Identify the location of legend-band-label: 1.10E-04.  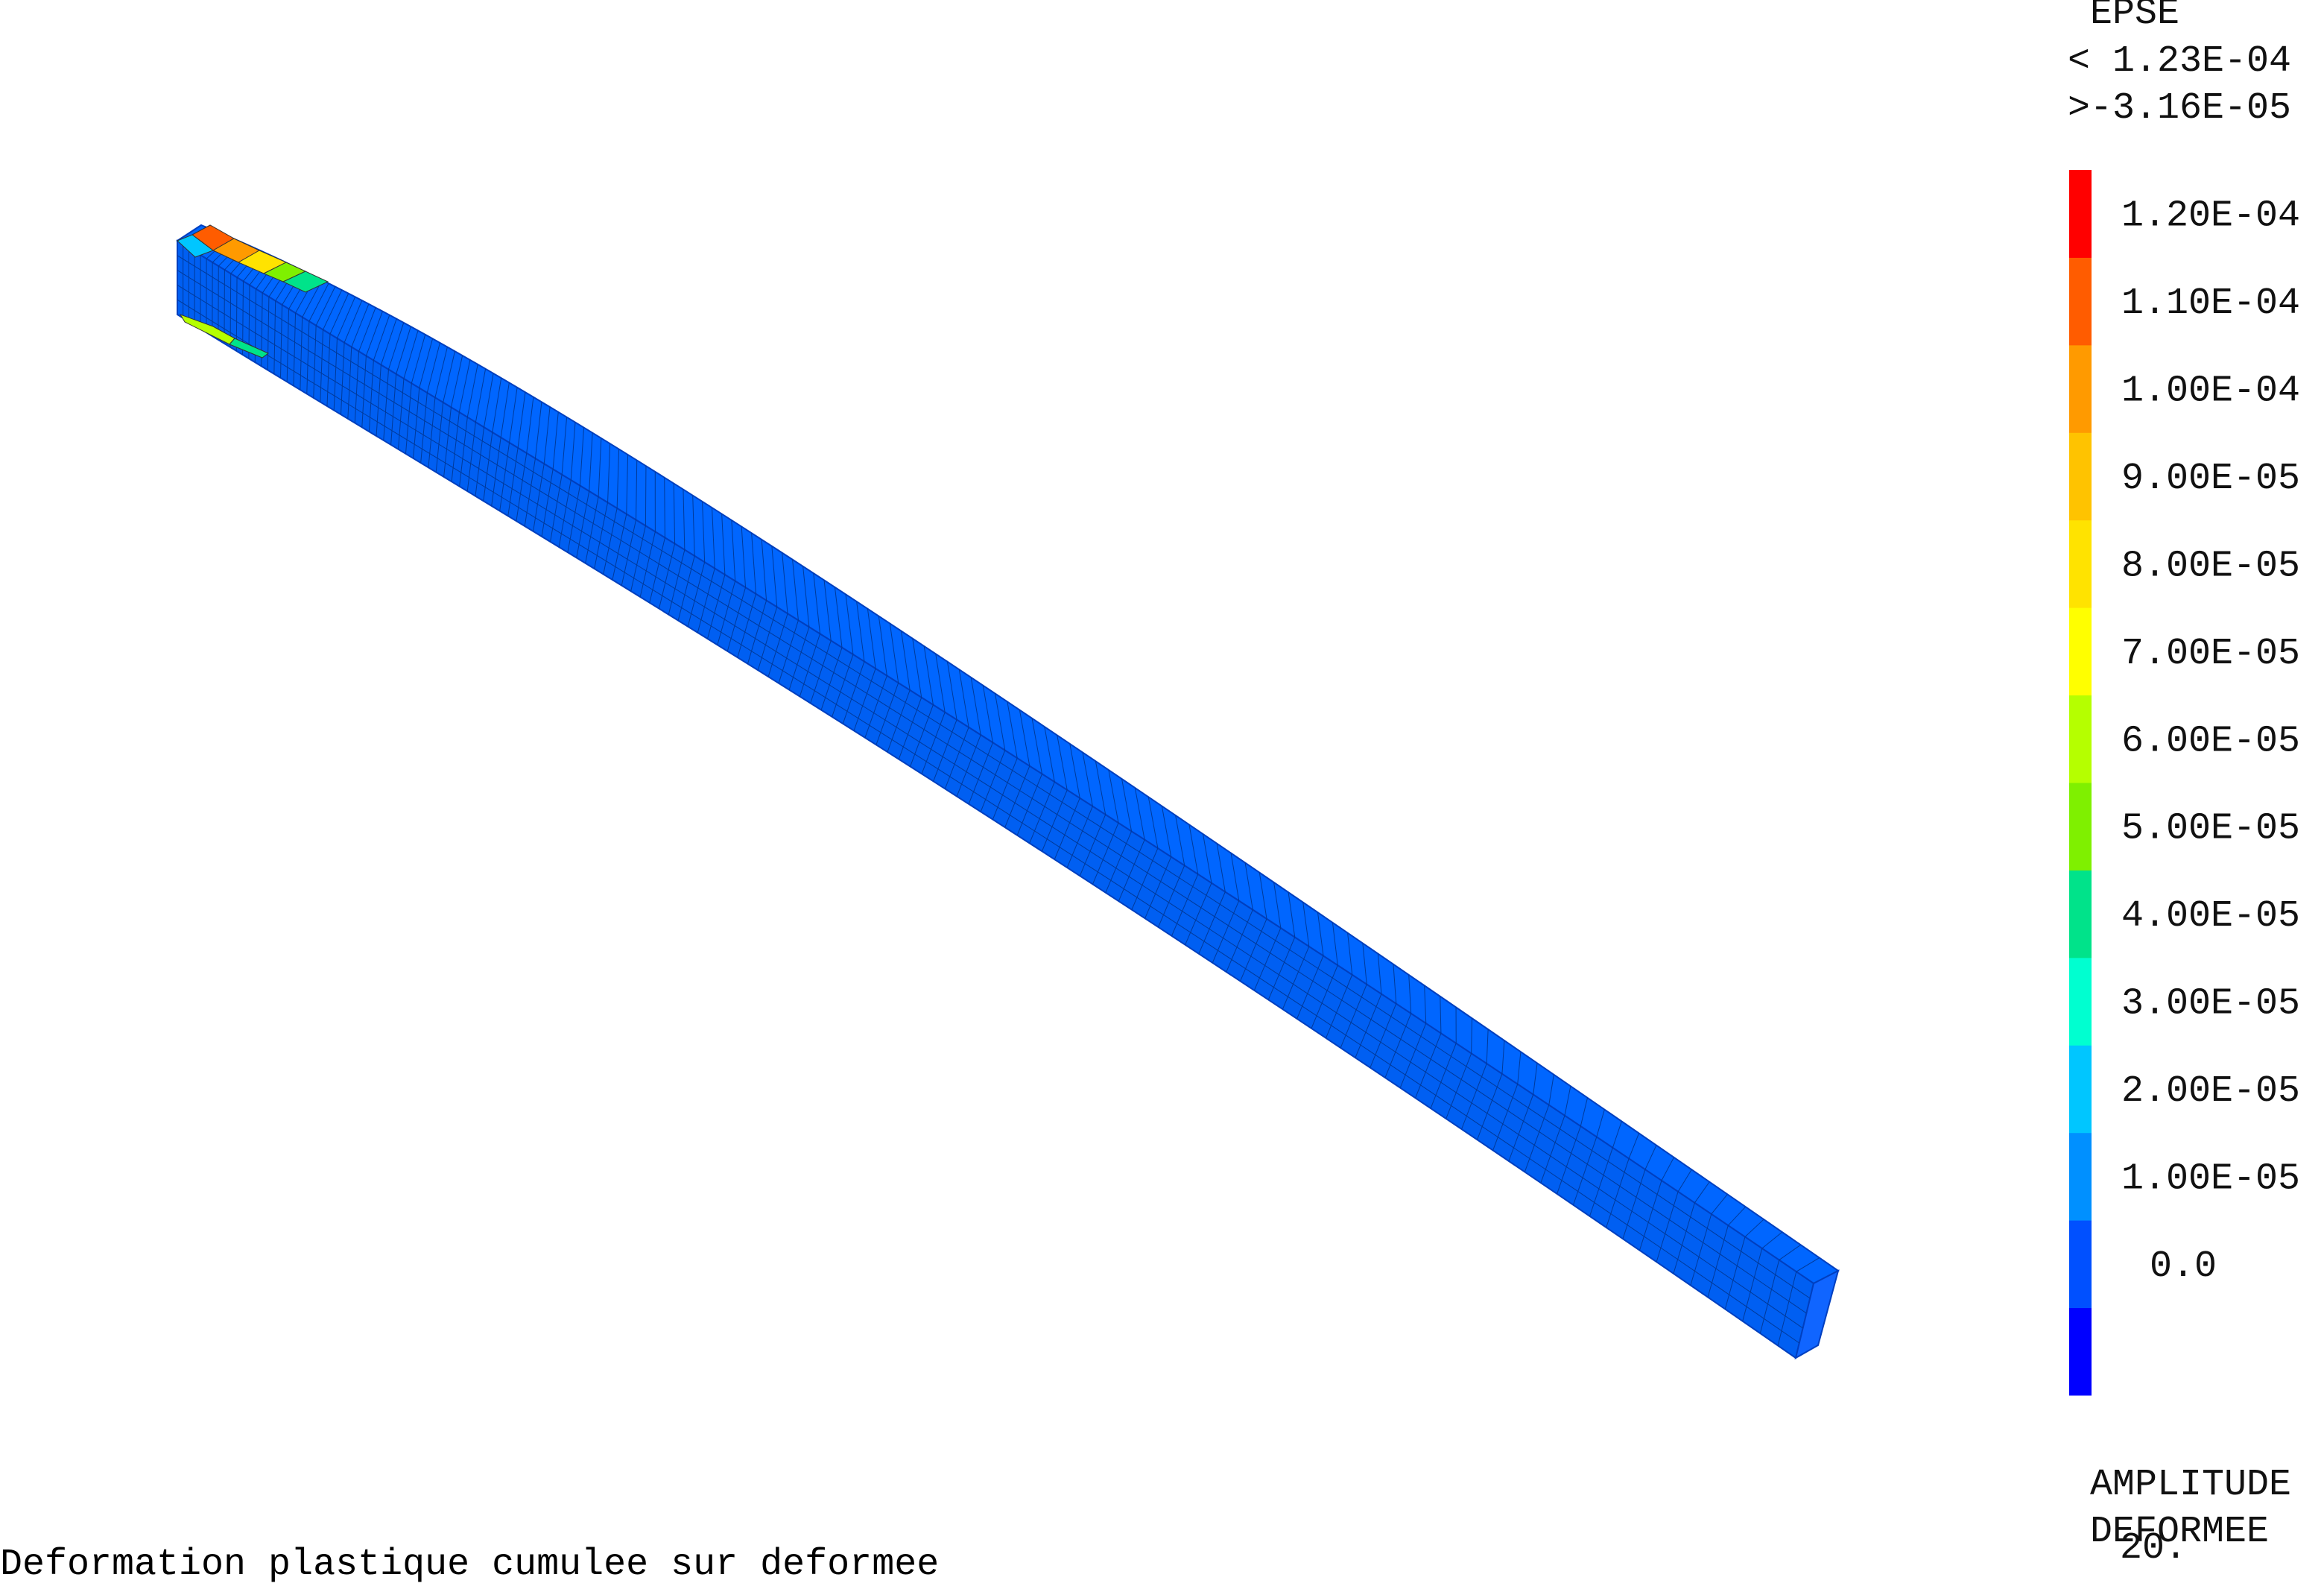
(2210, 303).